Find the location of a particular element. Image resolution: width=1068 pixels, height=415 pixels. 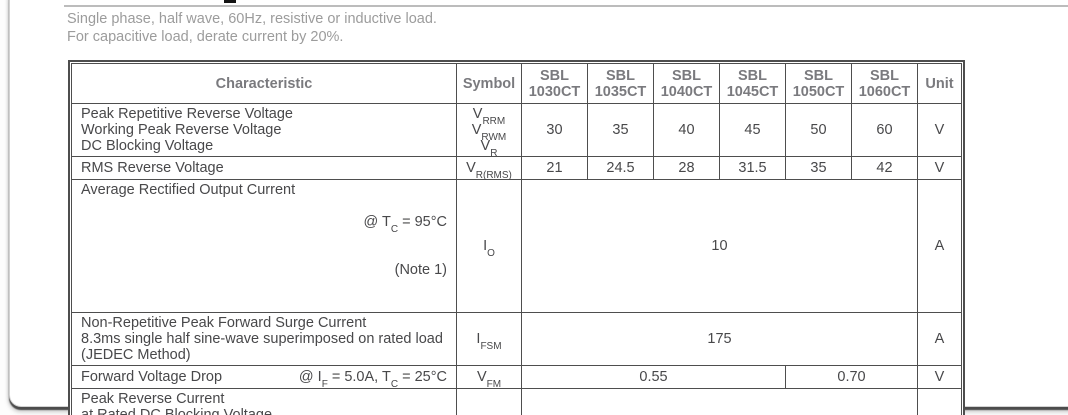

col-header-characteristic: Characteristic is located at coordinates (264, 83).